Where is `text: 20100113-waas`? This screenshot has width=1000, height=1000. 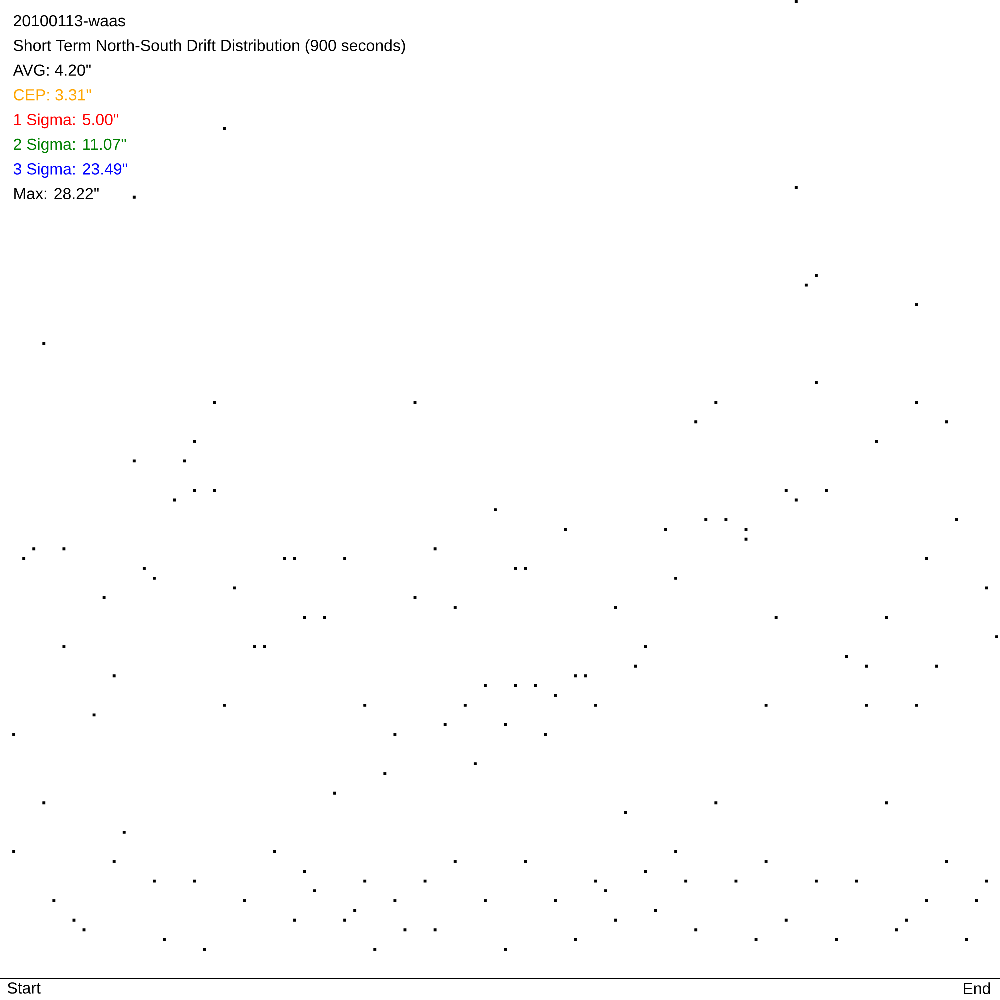 text: 20100113-waas is located at coordinates (70, 21).